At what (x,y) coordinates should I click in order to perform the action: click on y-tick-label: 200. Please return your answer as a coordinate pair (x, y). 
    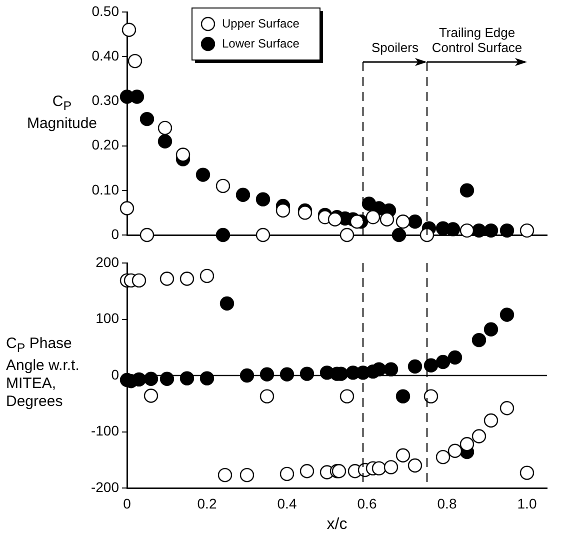
    Looking at the image, I should click on (108, 262).